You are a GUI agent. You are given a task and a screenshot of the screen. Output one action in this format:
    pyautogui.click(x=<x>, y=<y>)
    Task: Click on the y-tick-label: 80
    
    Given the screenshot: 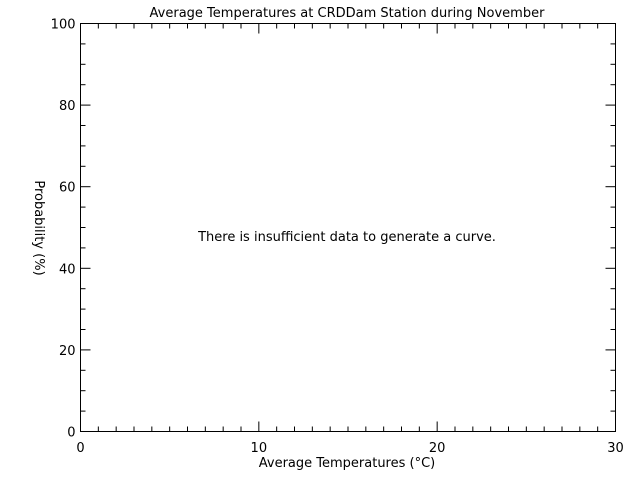 What is the action you would take?
    pyautogui.click(x=67, y=106)
    